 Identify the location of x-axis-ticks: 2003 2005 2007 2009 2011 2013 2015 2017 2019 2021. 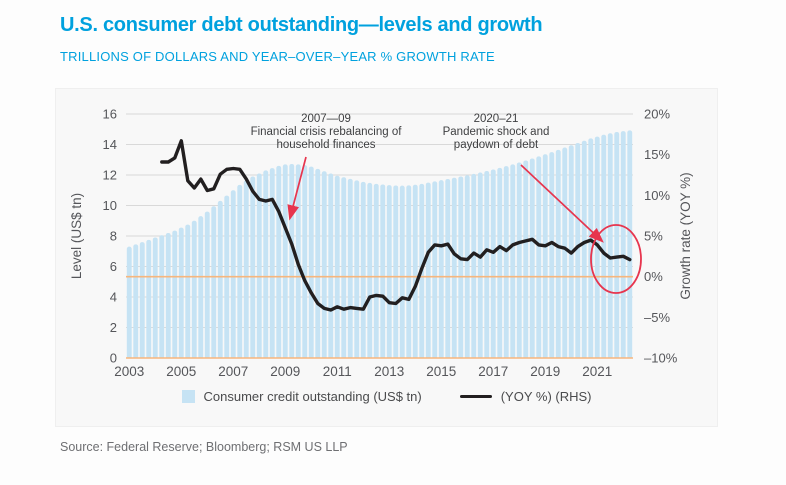
(363, 371).